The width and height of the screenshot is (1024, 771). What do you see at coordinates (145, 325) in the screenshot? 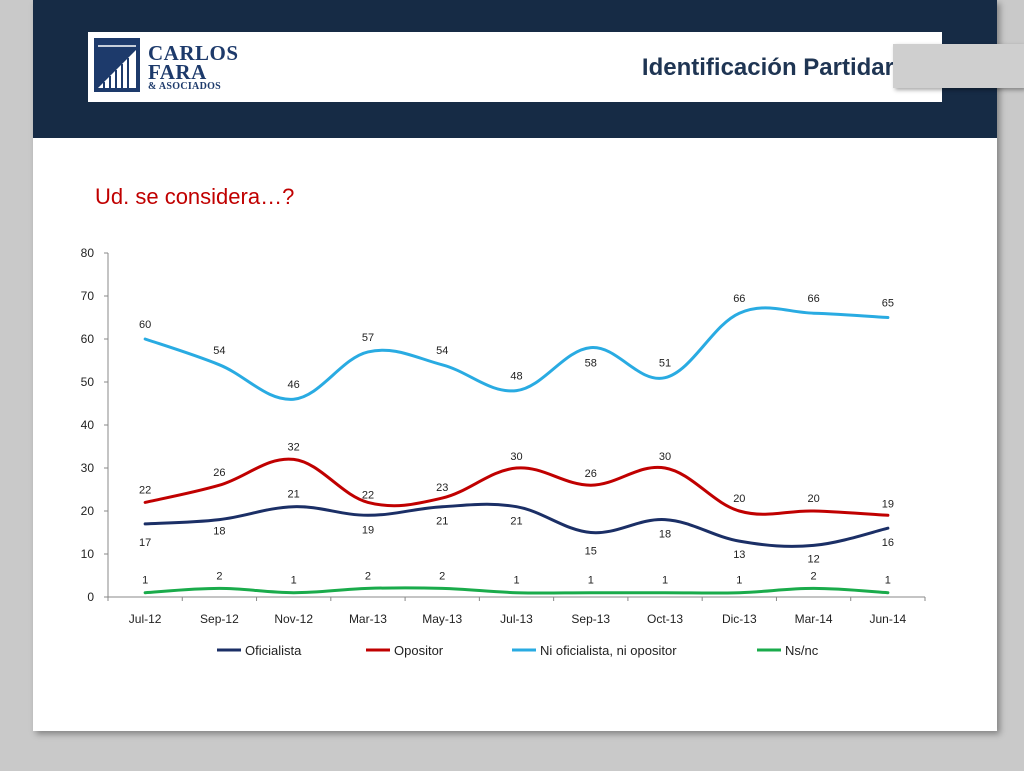
I see `data-label-ni-oficialista-ni-opositor: 60` at bounding box center [145, 325].